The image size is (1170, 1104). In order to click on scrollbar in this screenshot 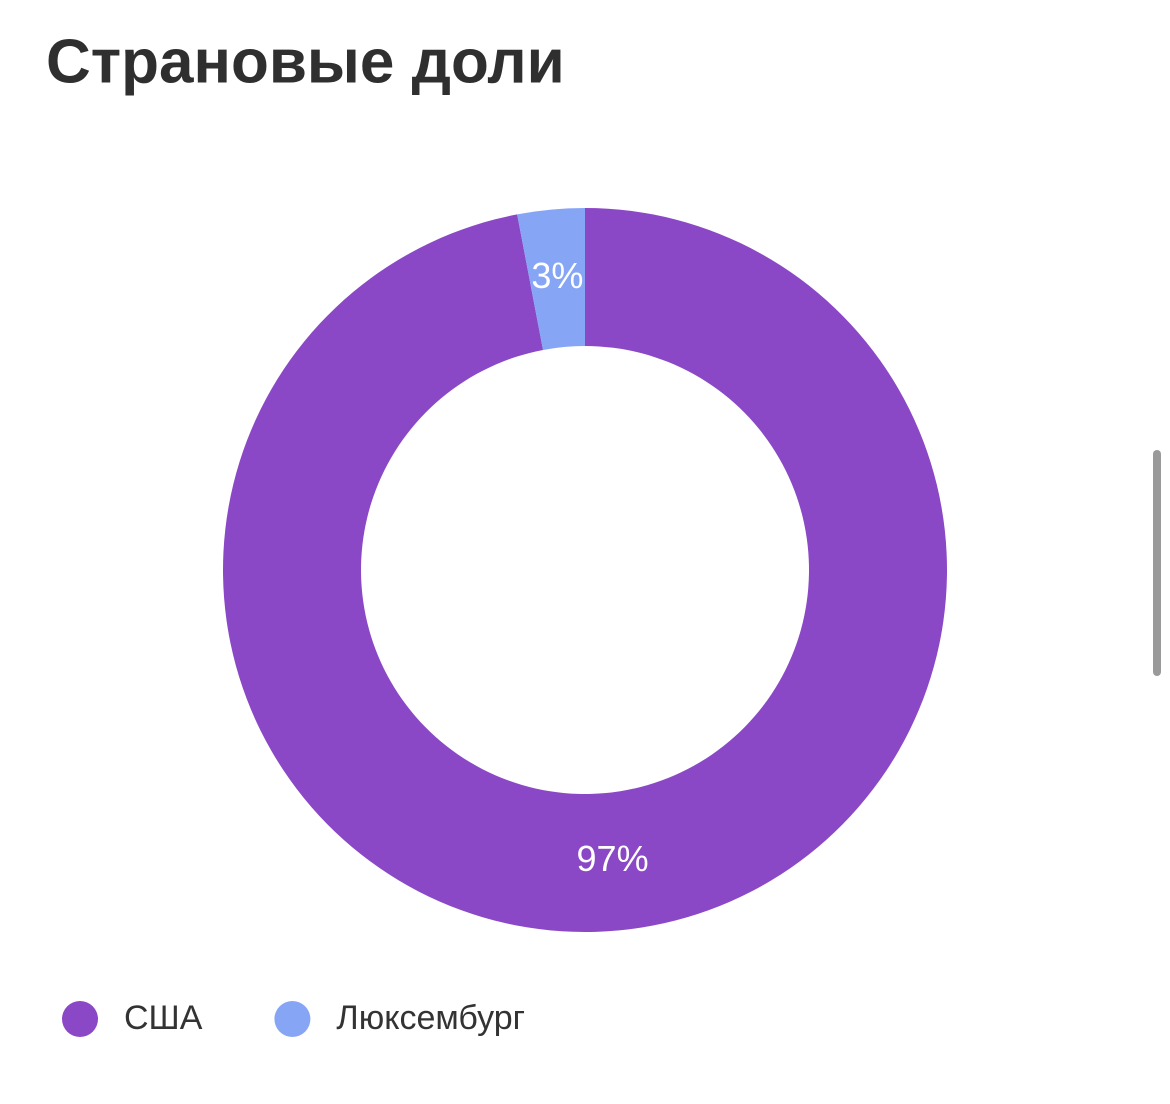, I will do `click(1157, 563)`.